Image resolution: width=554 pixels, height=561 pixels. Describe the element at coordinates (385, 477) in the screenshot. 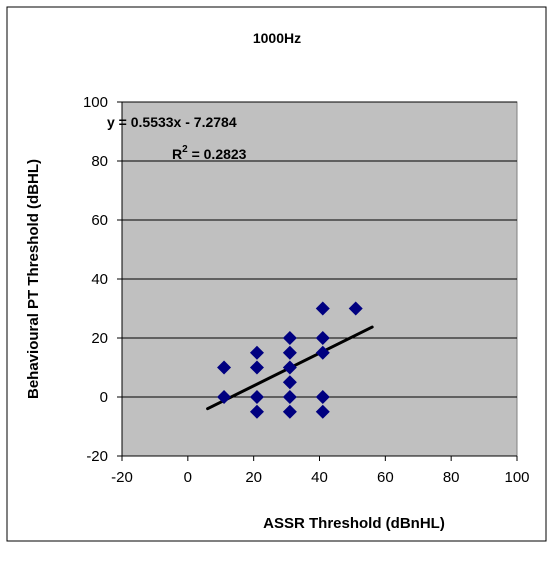

I see `x-tick-label: 60` at that location.